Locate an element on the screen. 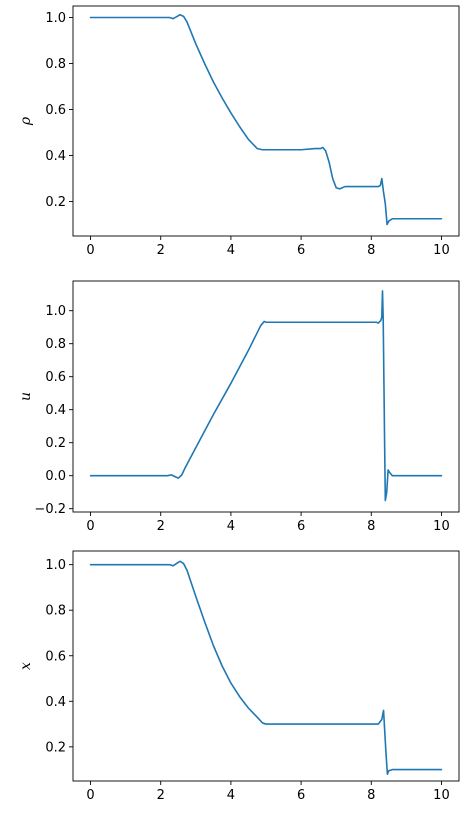  u-xtick-label: 2 is located at coordinates (161, 526).